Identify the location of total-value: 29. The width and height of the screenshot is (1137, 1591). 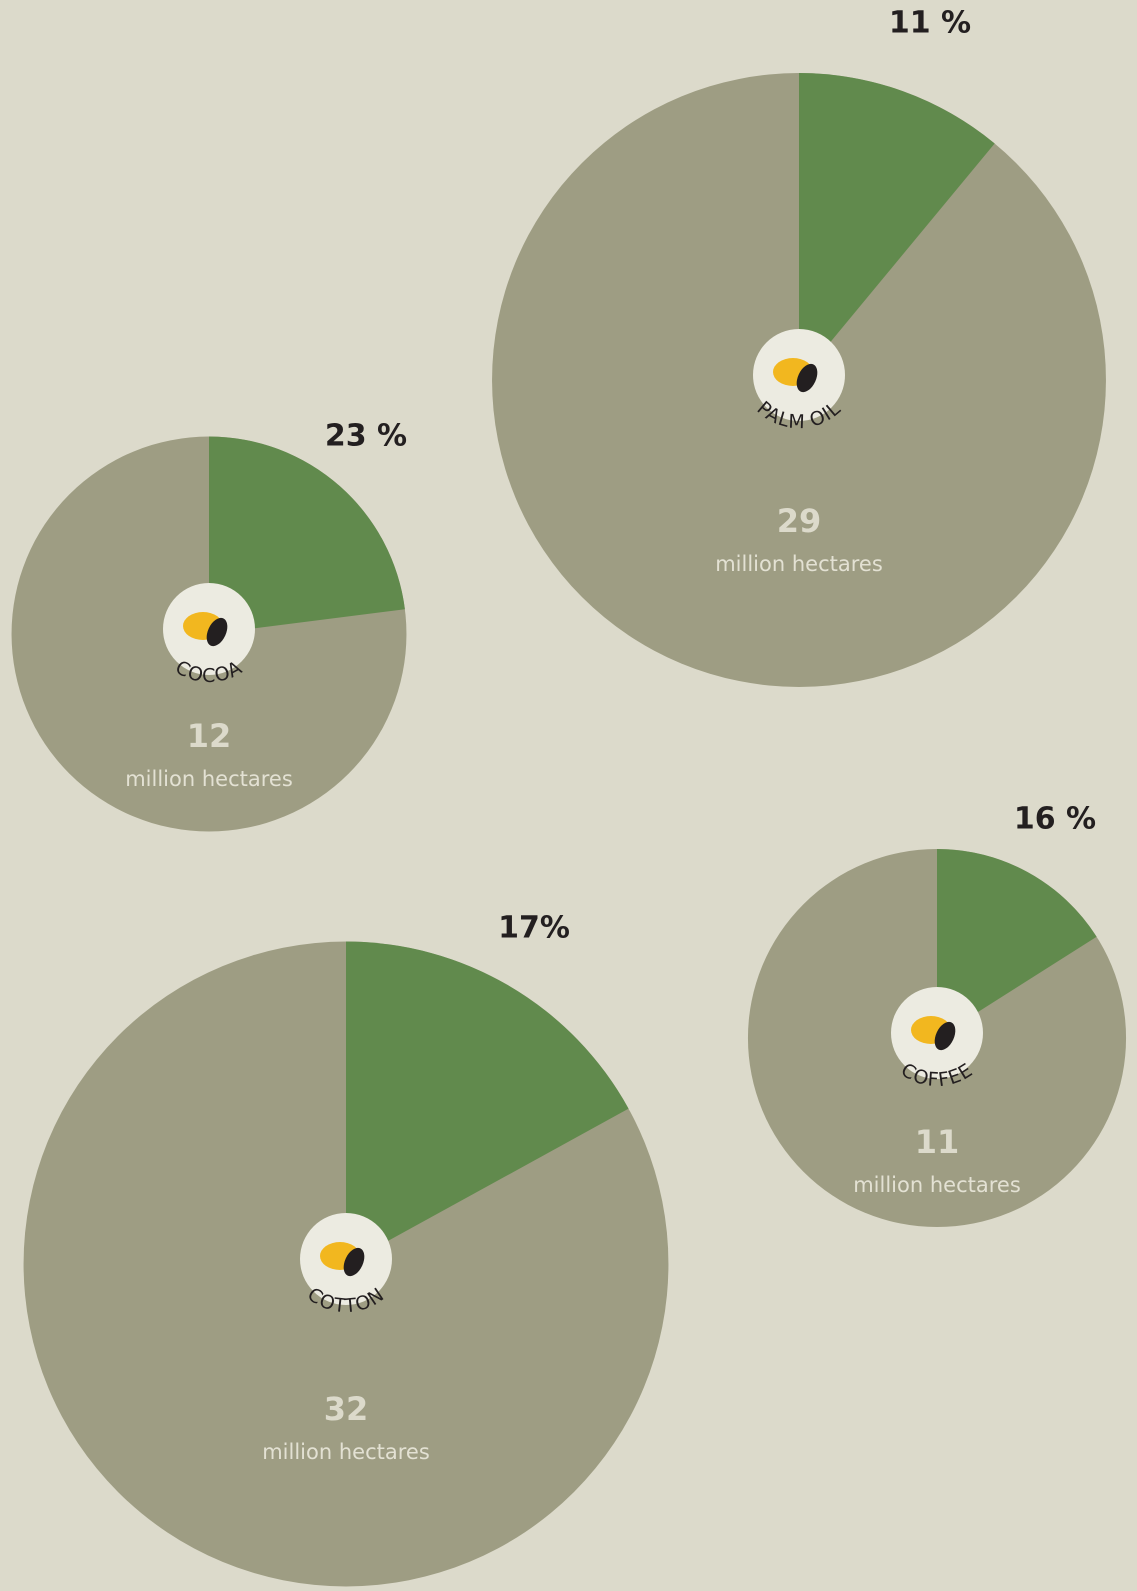
(799, 521).